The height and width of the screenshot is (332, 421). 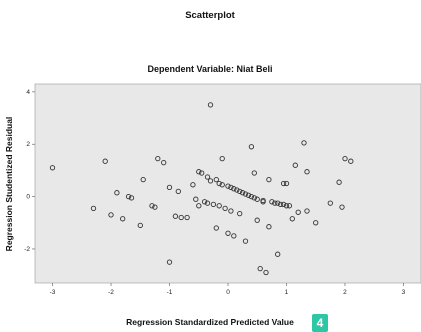 What do you see at coordinates (9, 184) in the screenshot?
I see `y-axis-label: Regression Studentized Residual` at bounding box center [9, 184].